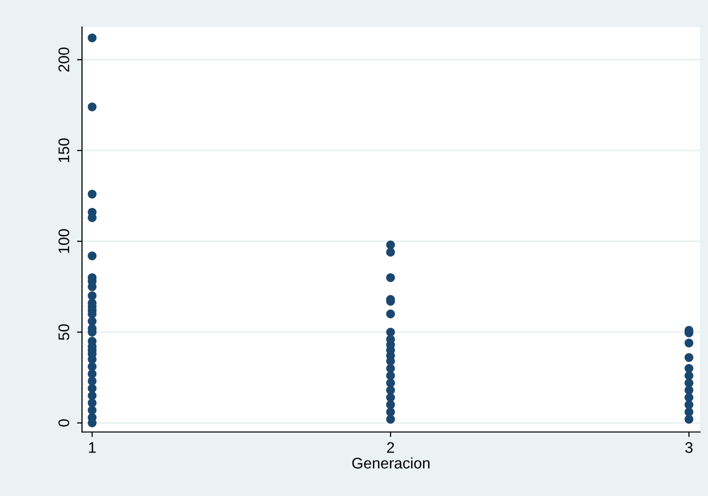 The image size is (708, 496). What do you see at coordinates (64, 150) in the screenshot?
I see `y-tick-label: 150` at bounding box center [64, 150].